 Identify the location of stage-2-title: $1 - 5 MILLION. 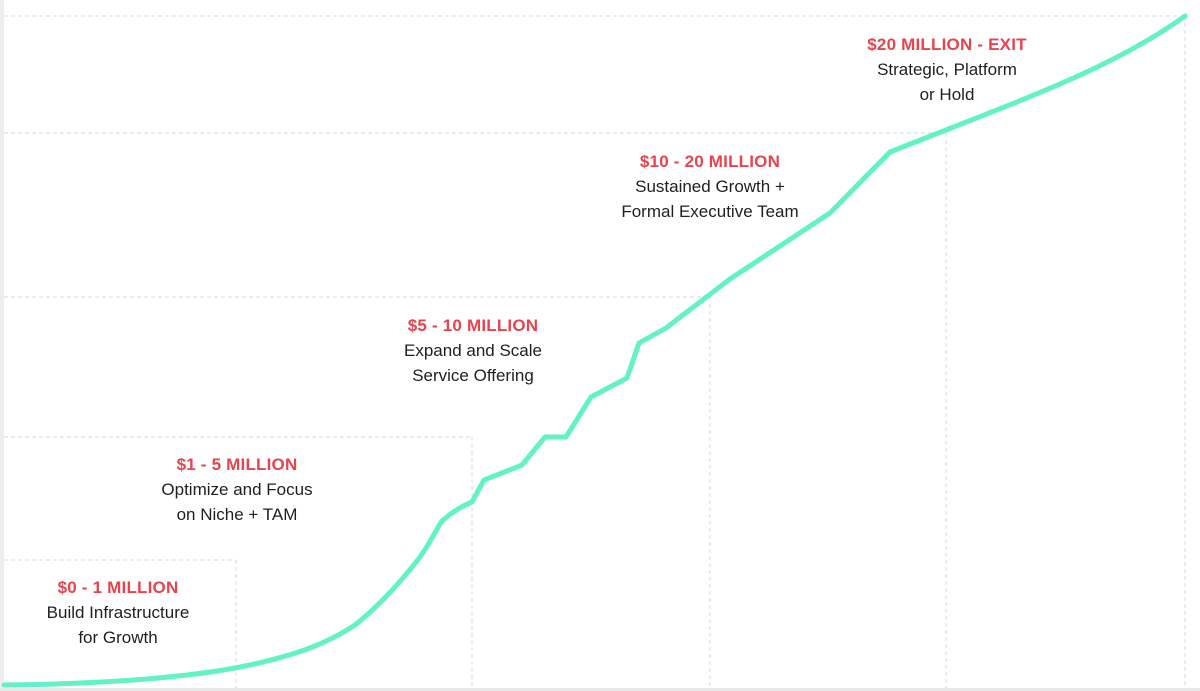
(237, 464).